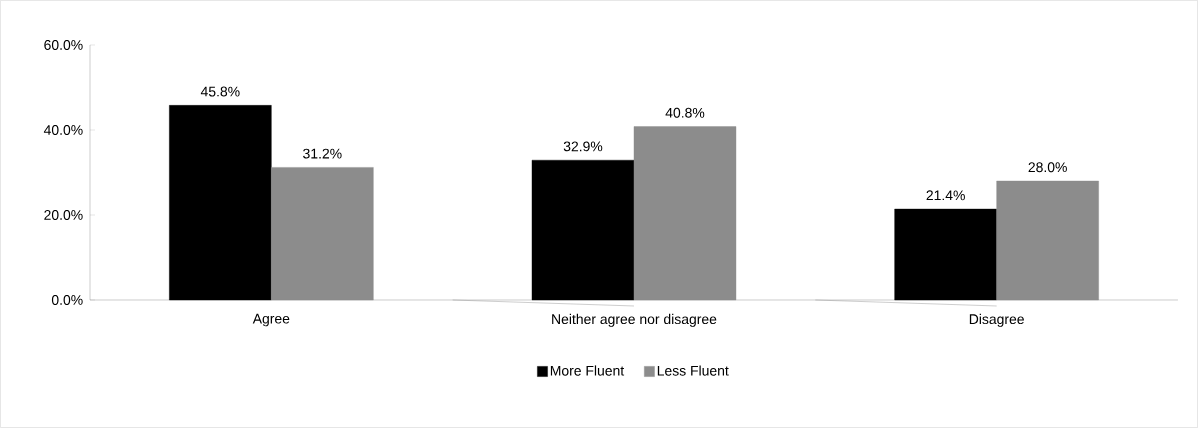  I want to click on y-tick-label: 40.0%, so click(63, 130).